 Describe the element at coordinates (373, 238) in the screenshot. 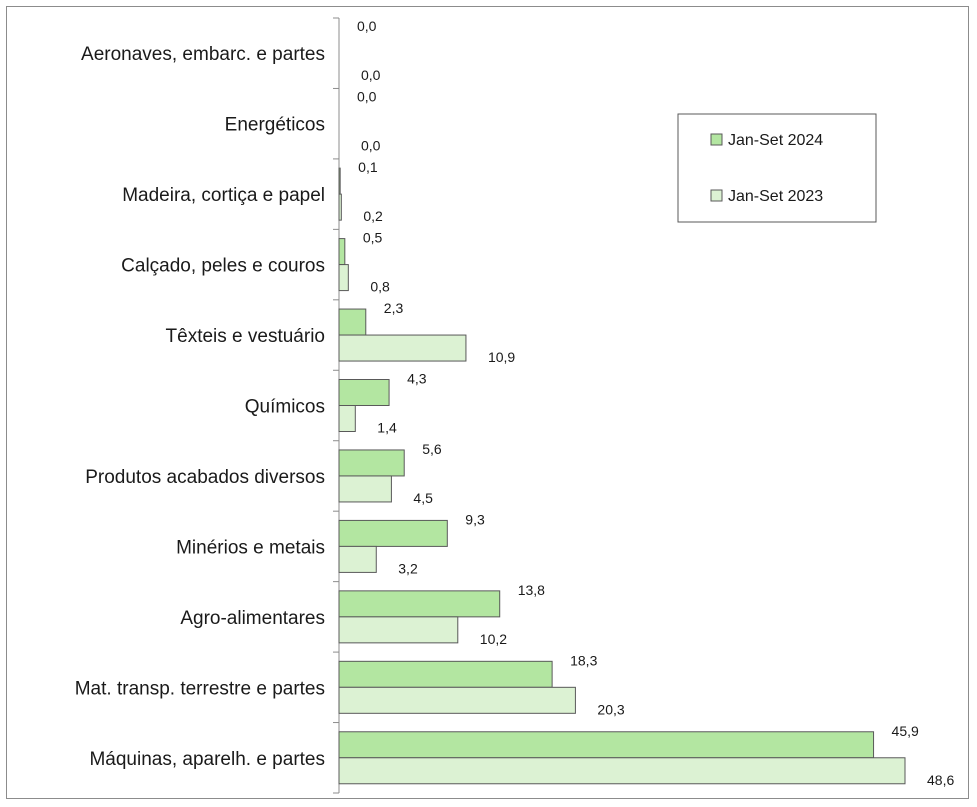

I see `data-label: 0,5` at that location.